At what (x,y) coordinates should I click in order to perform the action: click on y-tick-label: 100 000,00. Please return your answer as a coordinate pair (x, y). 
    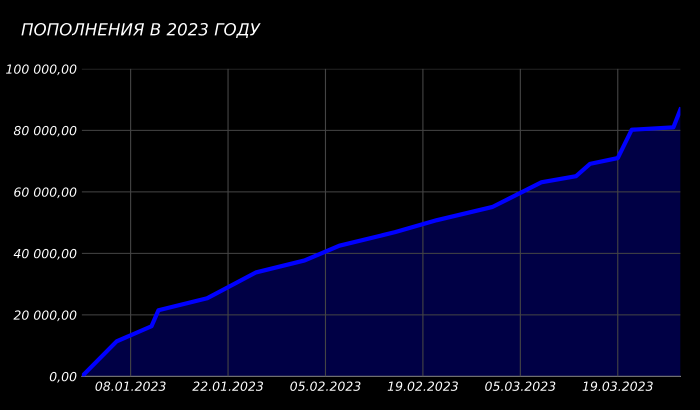
    Looking at the image, I should click on (41, 70).